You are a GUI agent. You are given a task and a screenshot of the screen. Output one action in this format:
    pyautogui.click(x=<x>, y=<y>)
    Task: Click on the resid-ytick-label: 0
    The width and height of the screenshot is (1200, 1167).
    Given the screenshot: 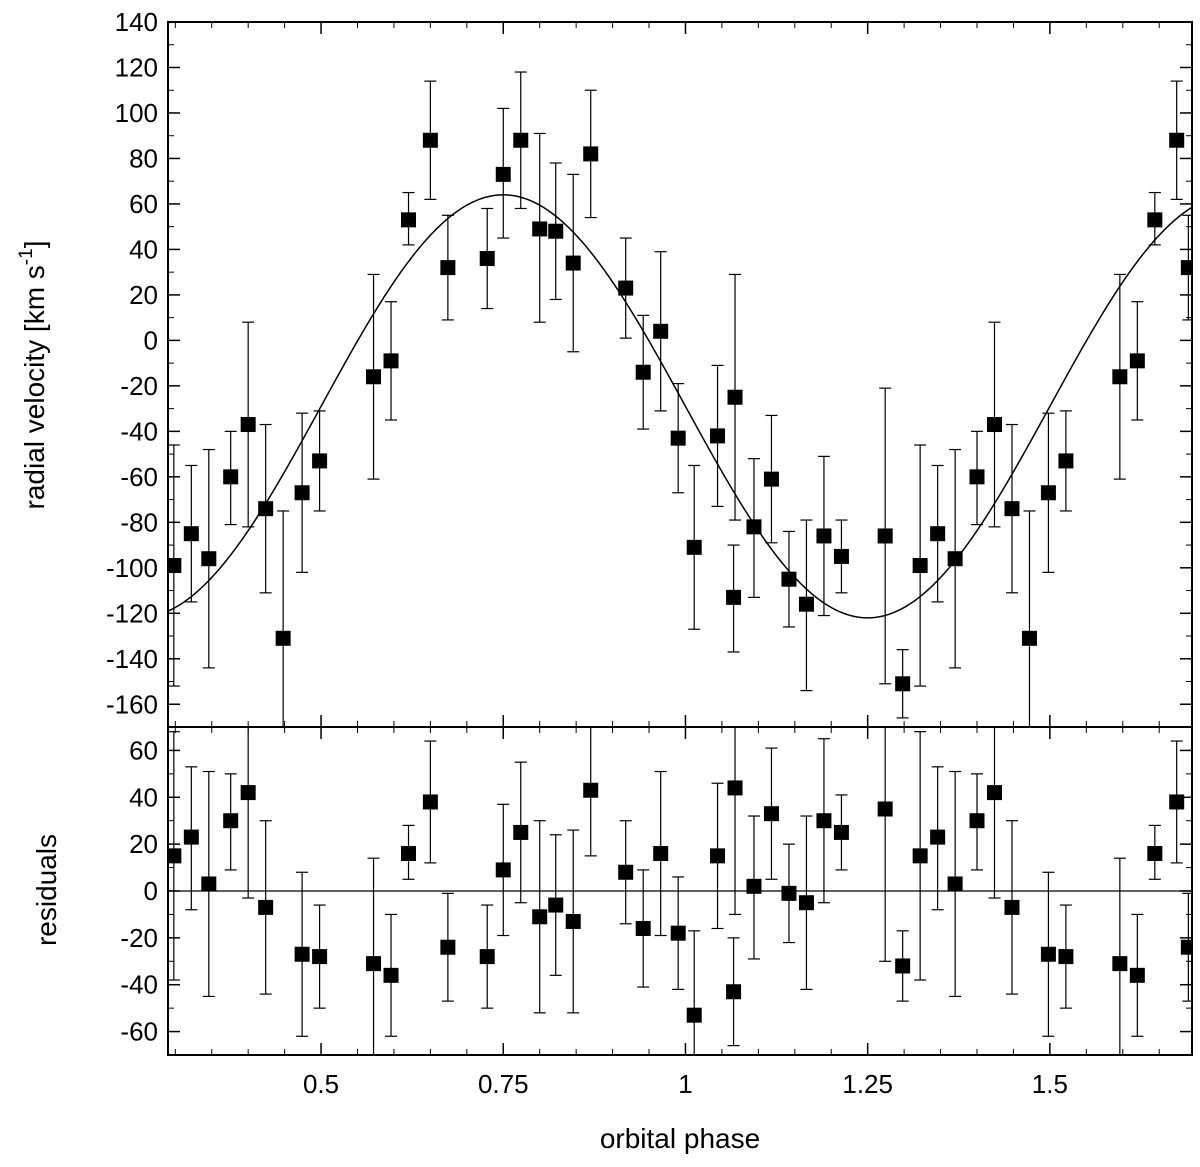 What is the action you would take?
    pyautogui.click(x=151, y=891)
    